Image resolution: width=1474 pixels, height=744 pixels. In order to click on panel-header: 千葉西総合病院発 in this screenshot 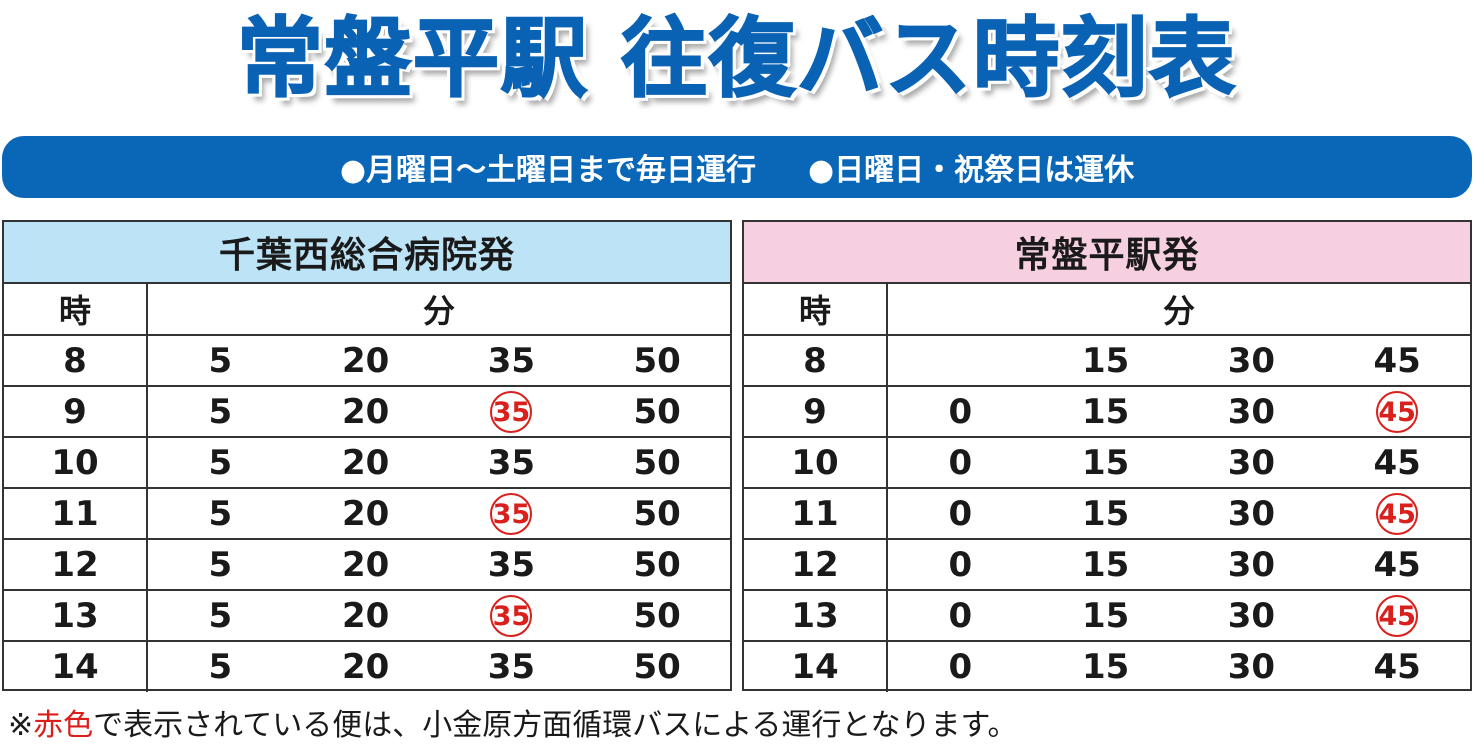, I will do `click(367, 253)`.